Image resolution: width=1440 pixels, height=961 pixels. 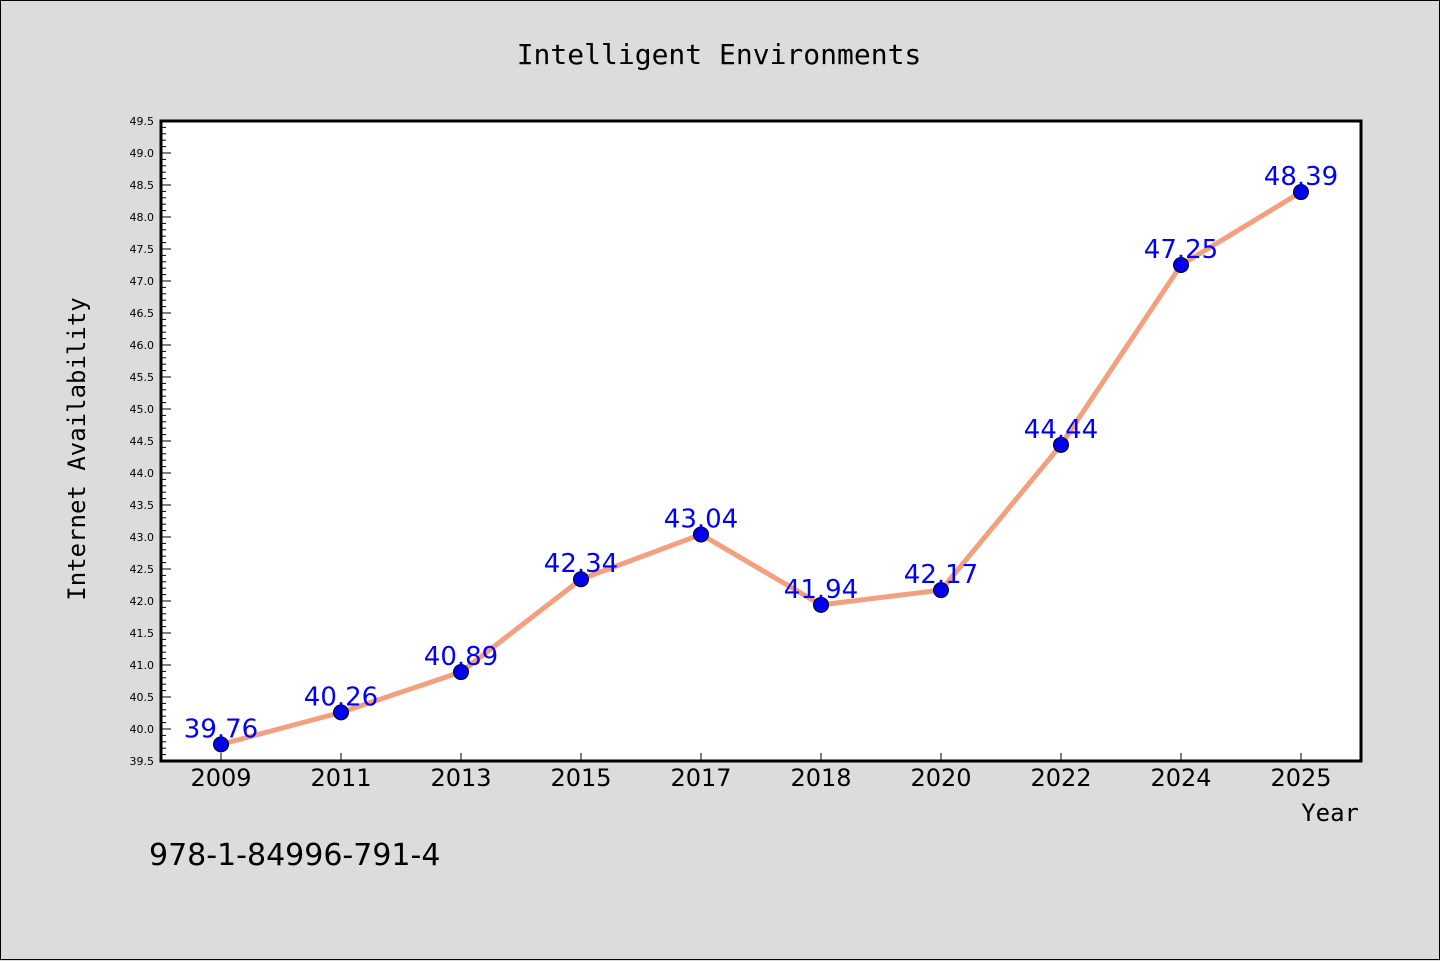 I want to click on y-tick-label: 40.0, so click(x=142, y=729).